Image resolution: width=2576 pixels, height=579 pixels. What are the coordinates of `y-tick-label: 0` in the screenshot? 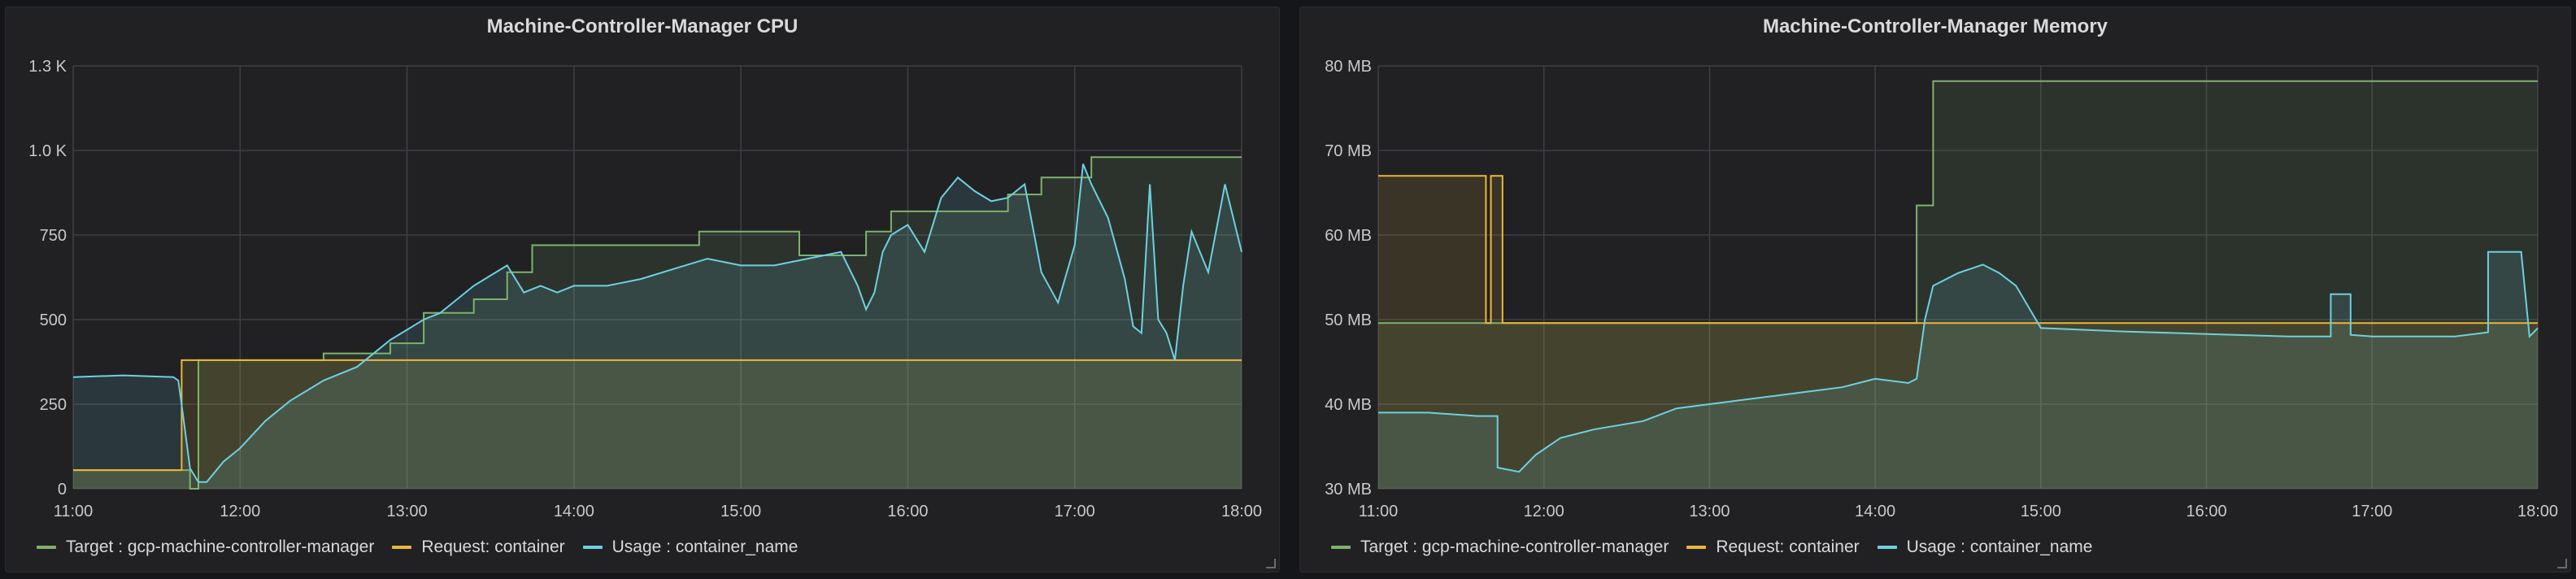 It's located at (63, 489).